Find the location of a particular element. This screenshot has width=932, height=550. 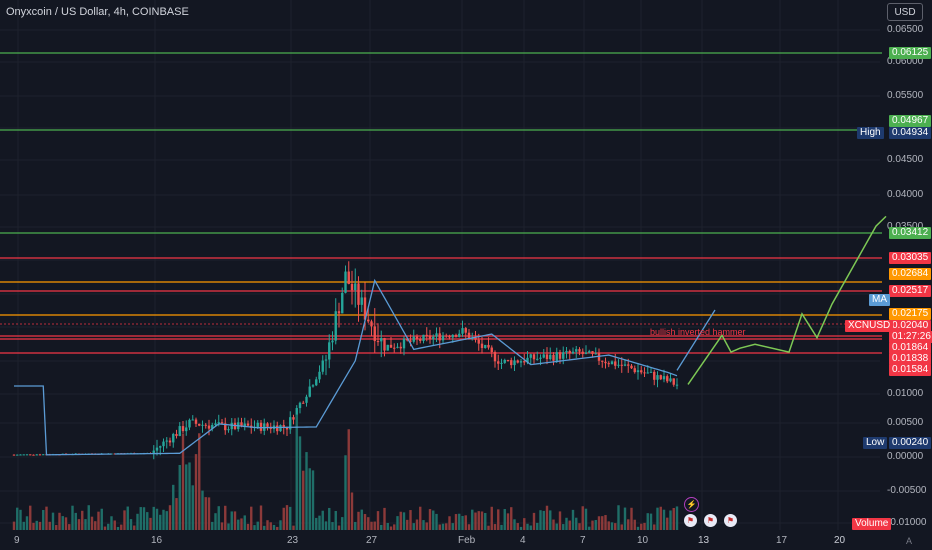

auto-scale-button: A is located at coordinates (909, 541).